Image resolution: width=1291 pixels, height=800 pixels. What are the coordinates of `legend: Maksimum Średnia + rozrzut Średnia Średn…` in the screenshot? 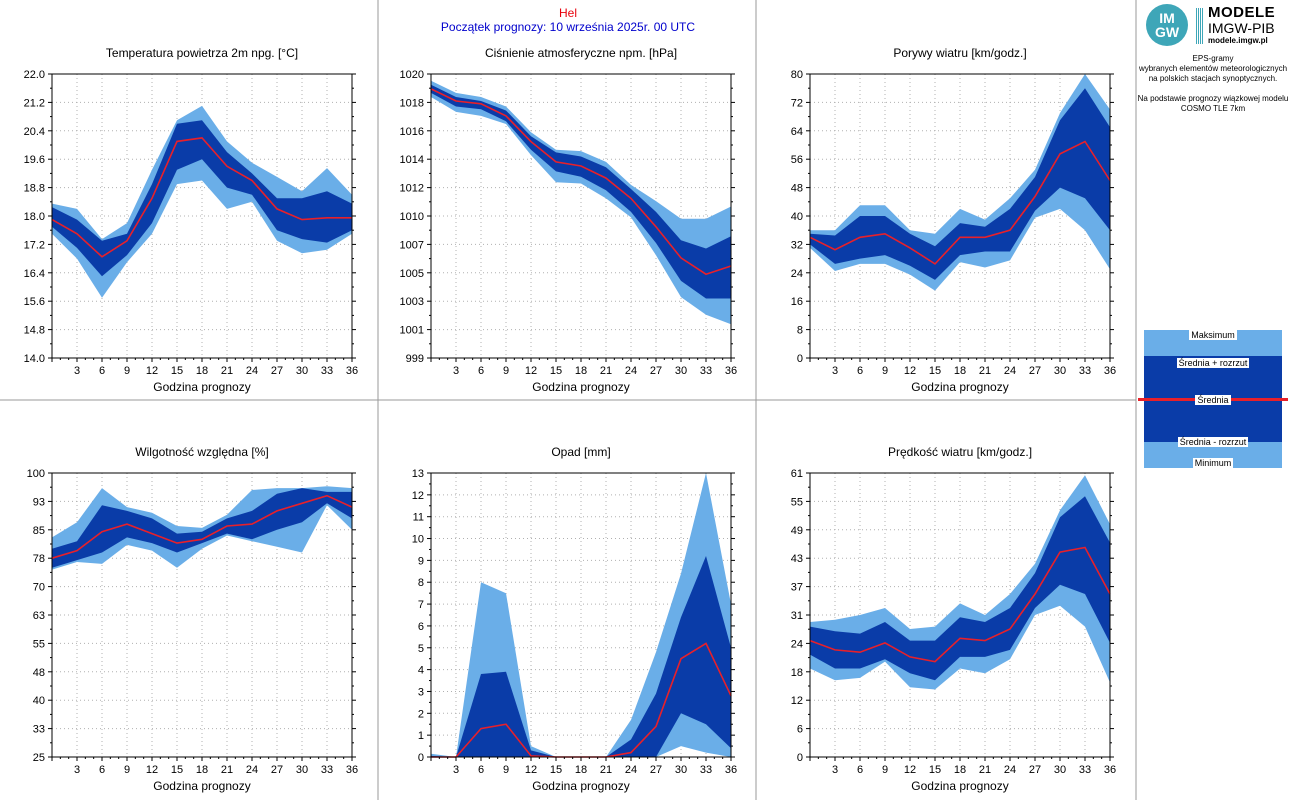 It's located at (1213, 399).